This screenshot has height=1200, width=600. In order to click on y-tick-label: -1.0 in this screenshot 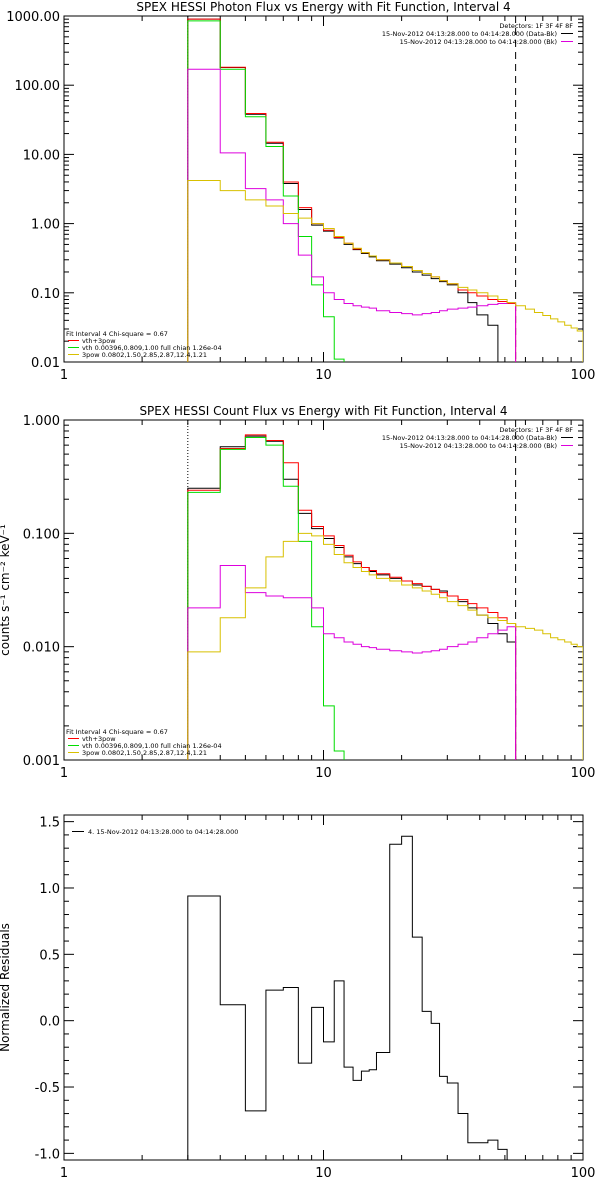, I will do `click(47, 1154)`.